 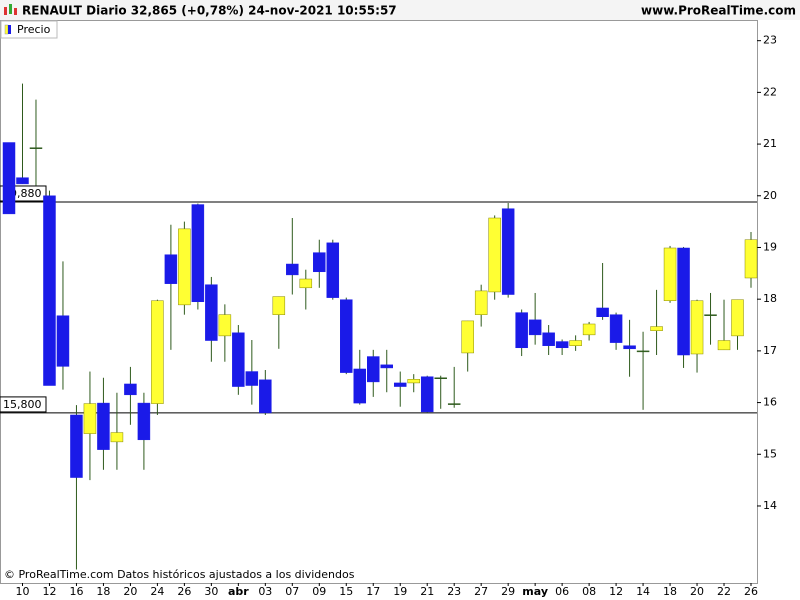 I want to click on x-tick-label: 17, so click(x=373, y=591).